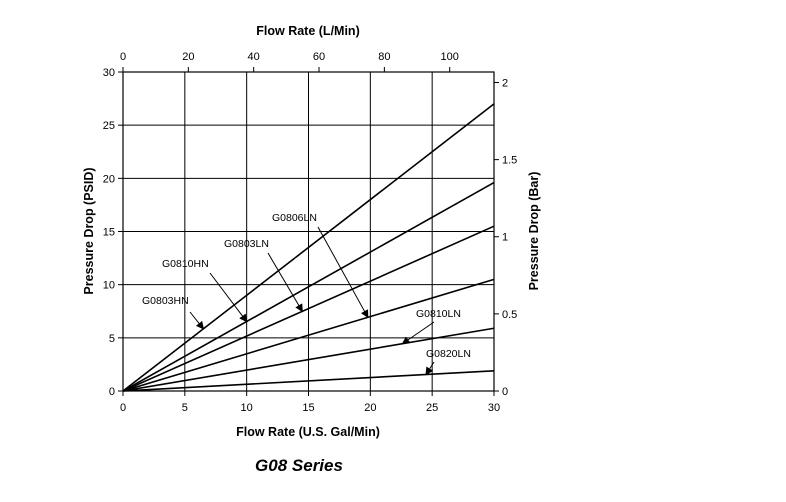  What do you see at coordinates (307, 31) in the screenshot?
I see `x2-axis-title: Flow Rate (L/Min)` at bounding box center [307, 31].